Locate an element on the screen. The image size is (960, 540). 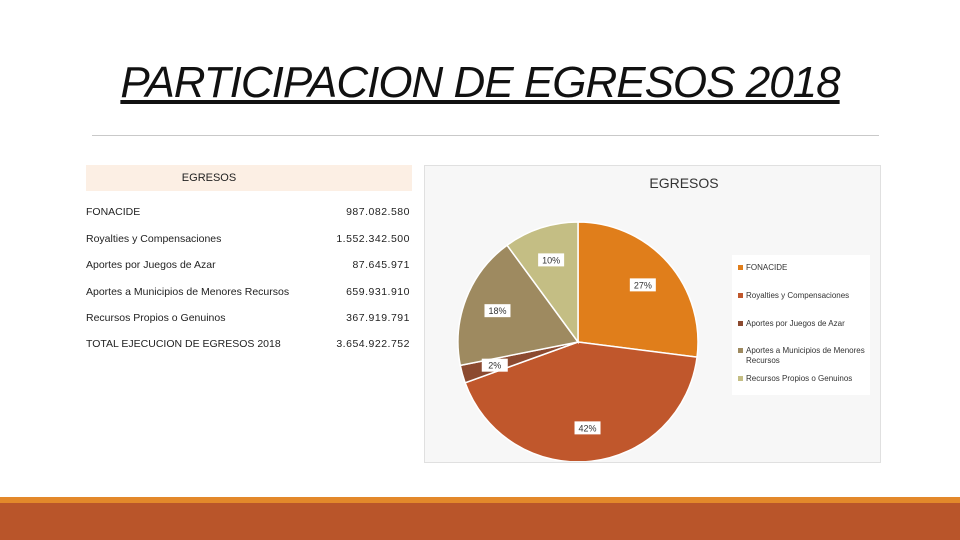
footer-stripe is located at coordinates (480, 500).